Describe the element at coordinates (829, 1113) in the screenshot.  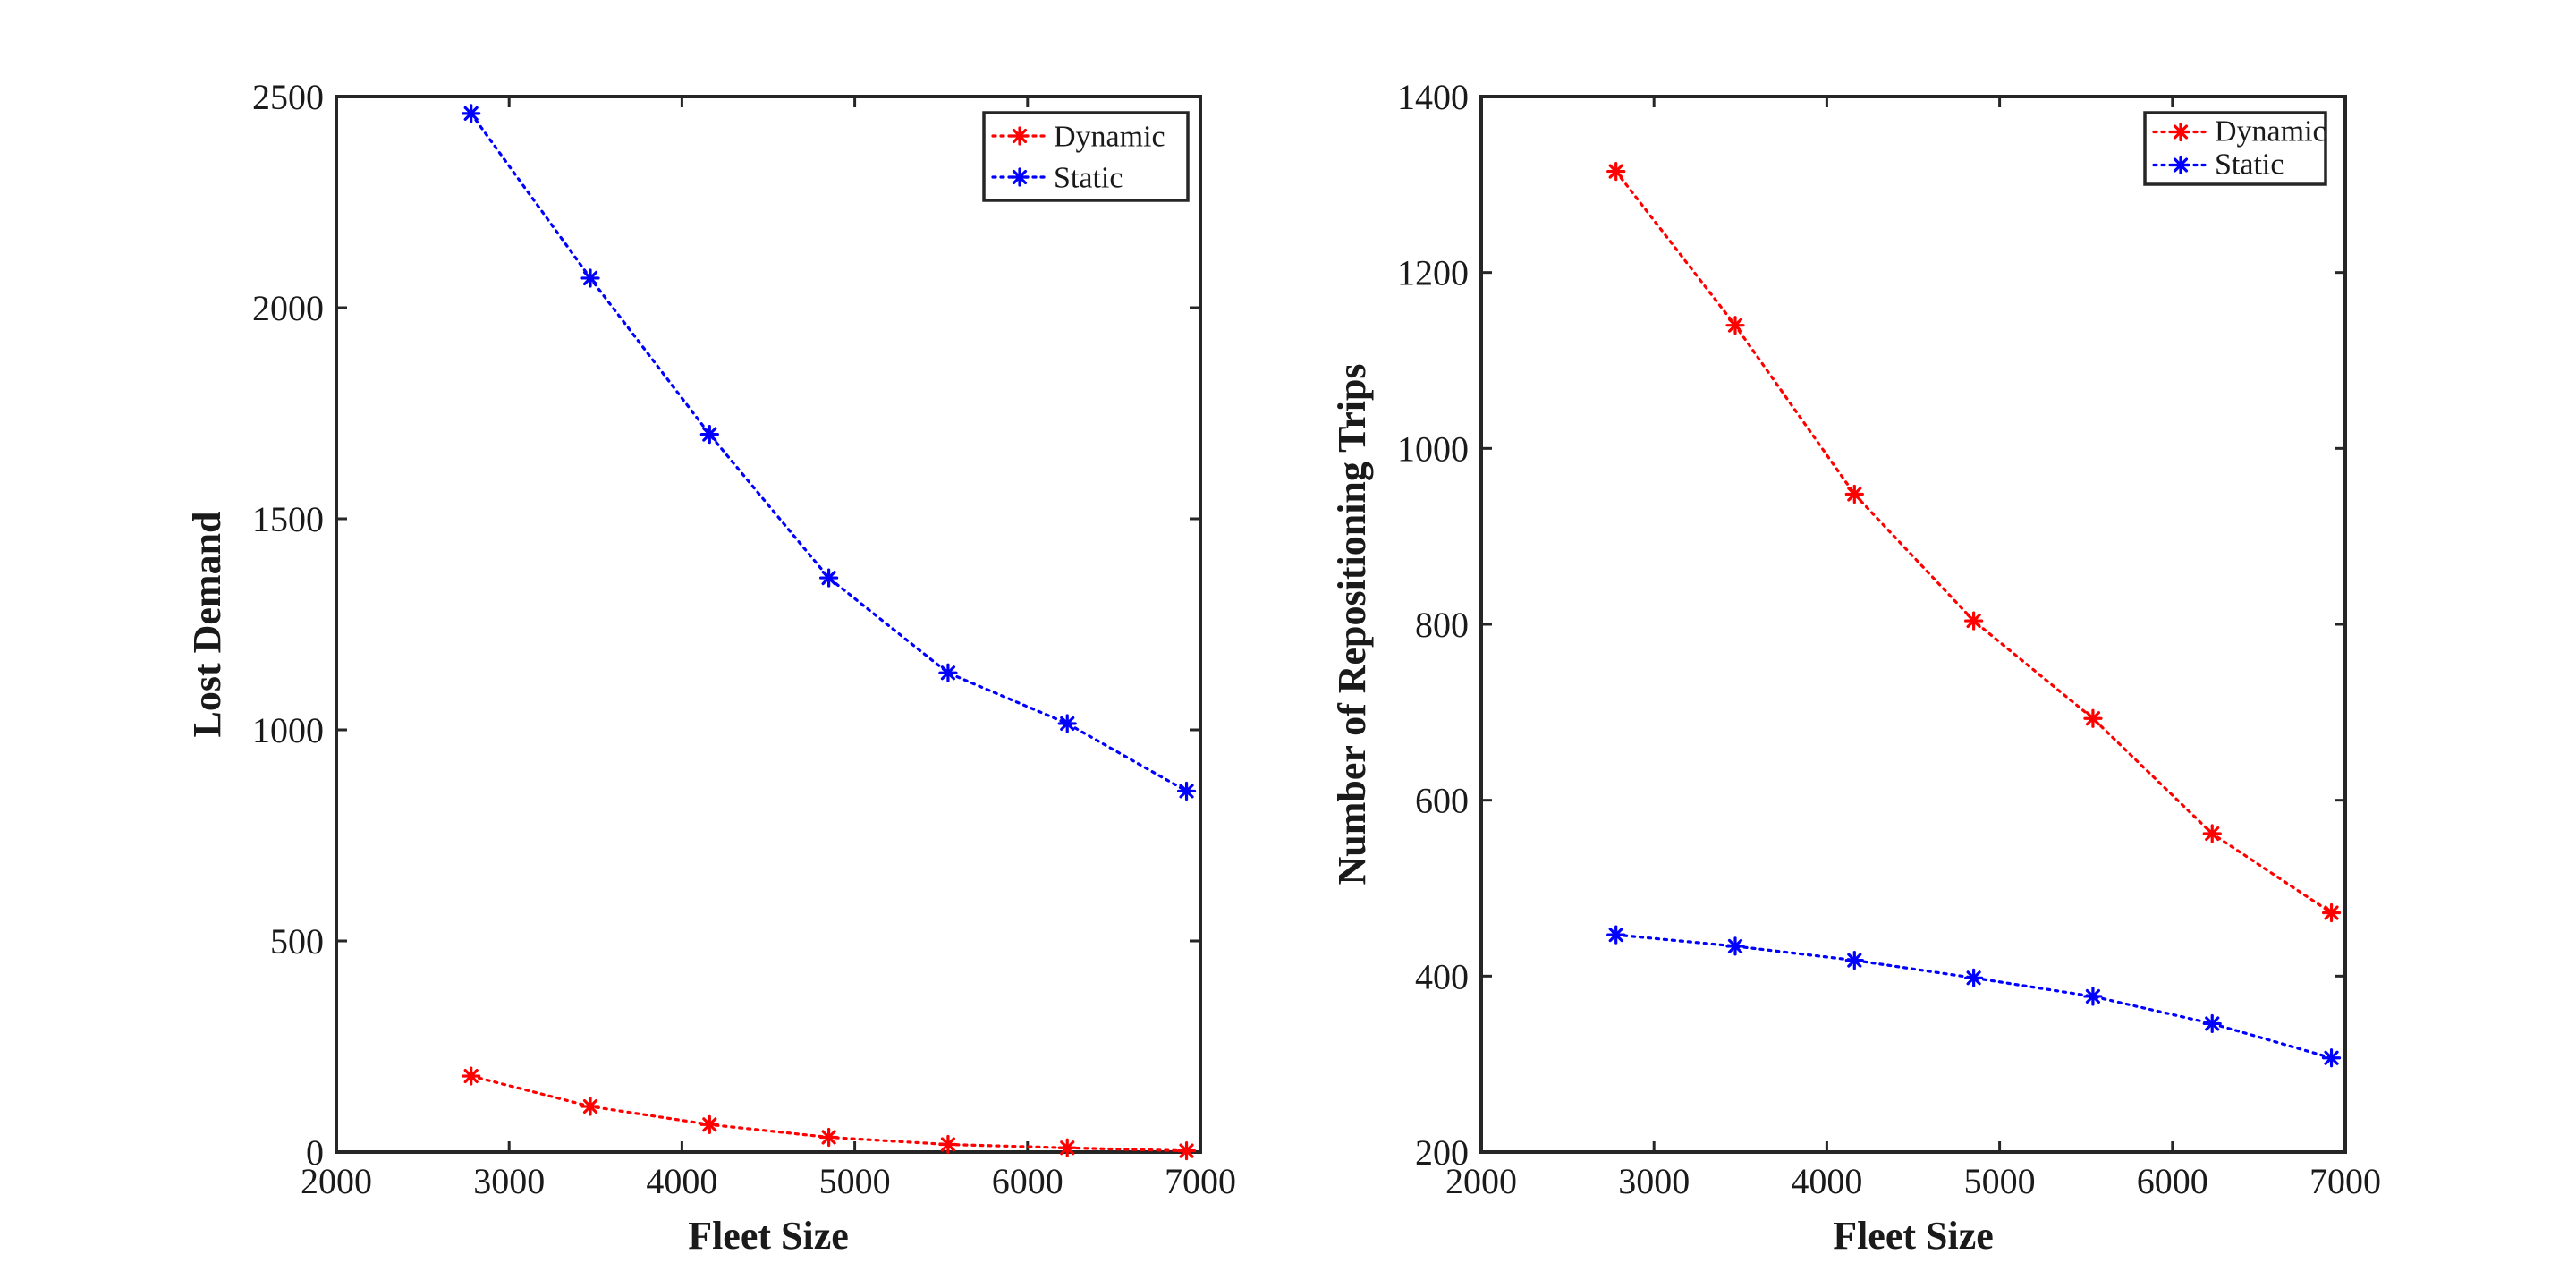
I see `series-dynamic` at that location.